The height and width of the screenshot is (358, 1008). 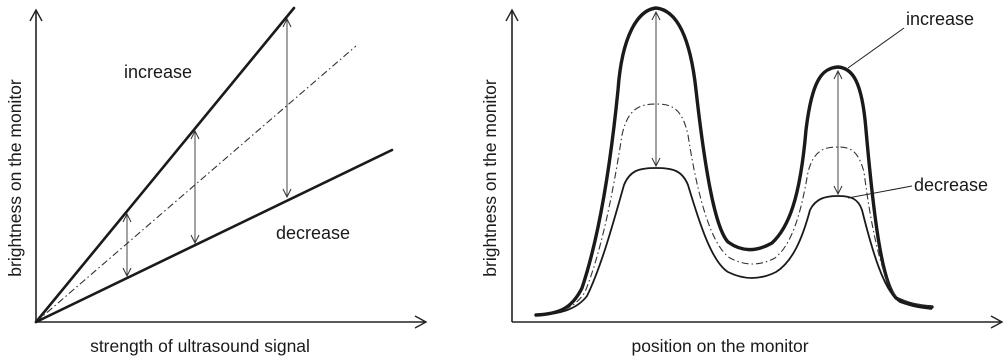 What do you see at coordinates (880, 192) in the screenshot?
I see `decrease-leader-line` at bounding box center [880, 192].